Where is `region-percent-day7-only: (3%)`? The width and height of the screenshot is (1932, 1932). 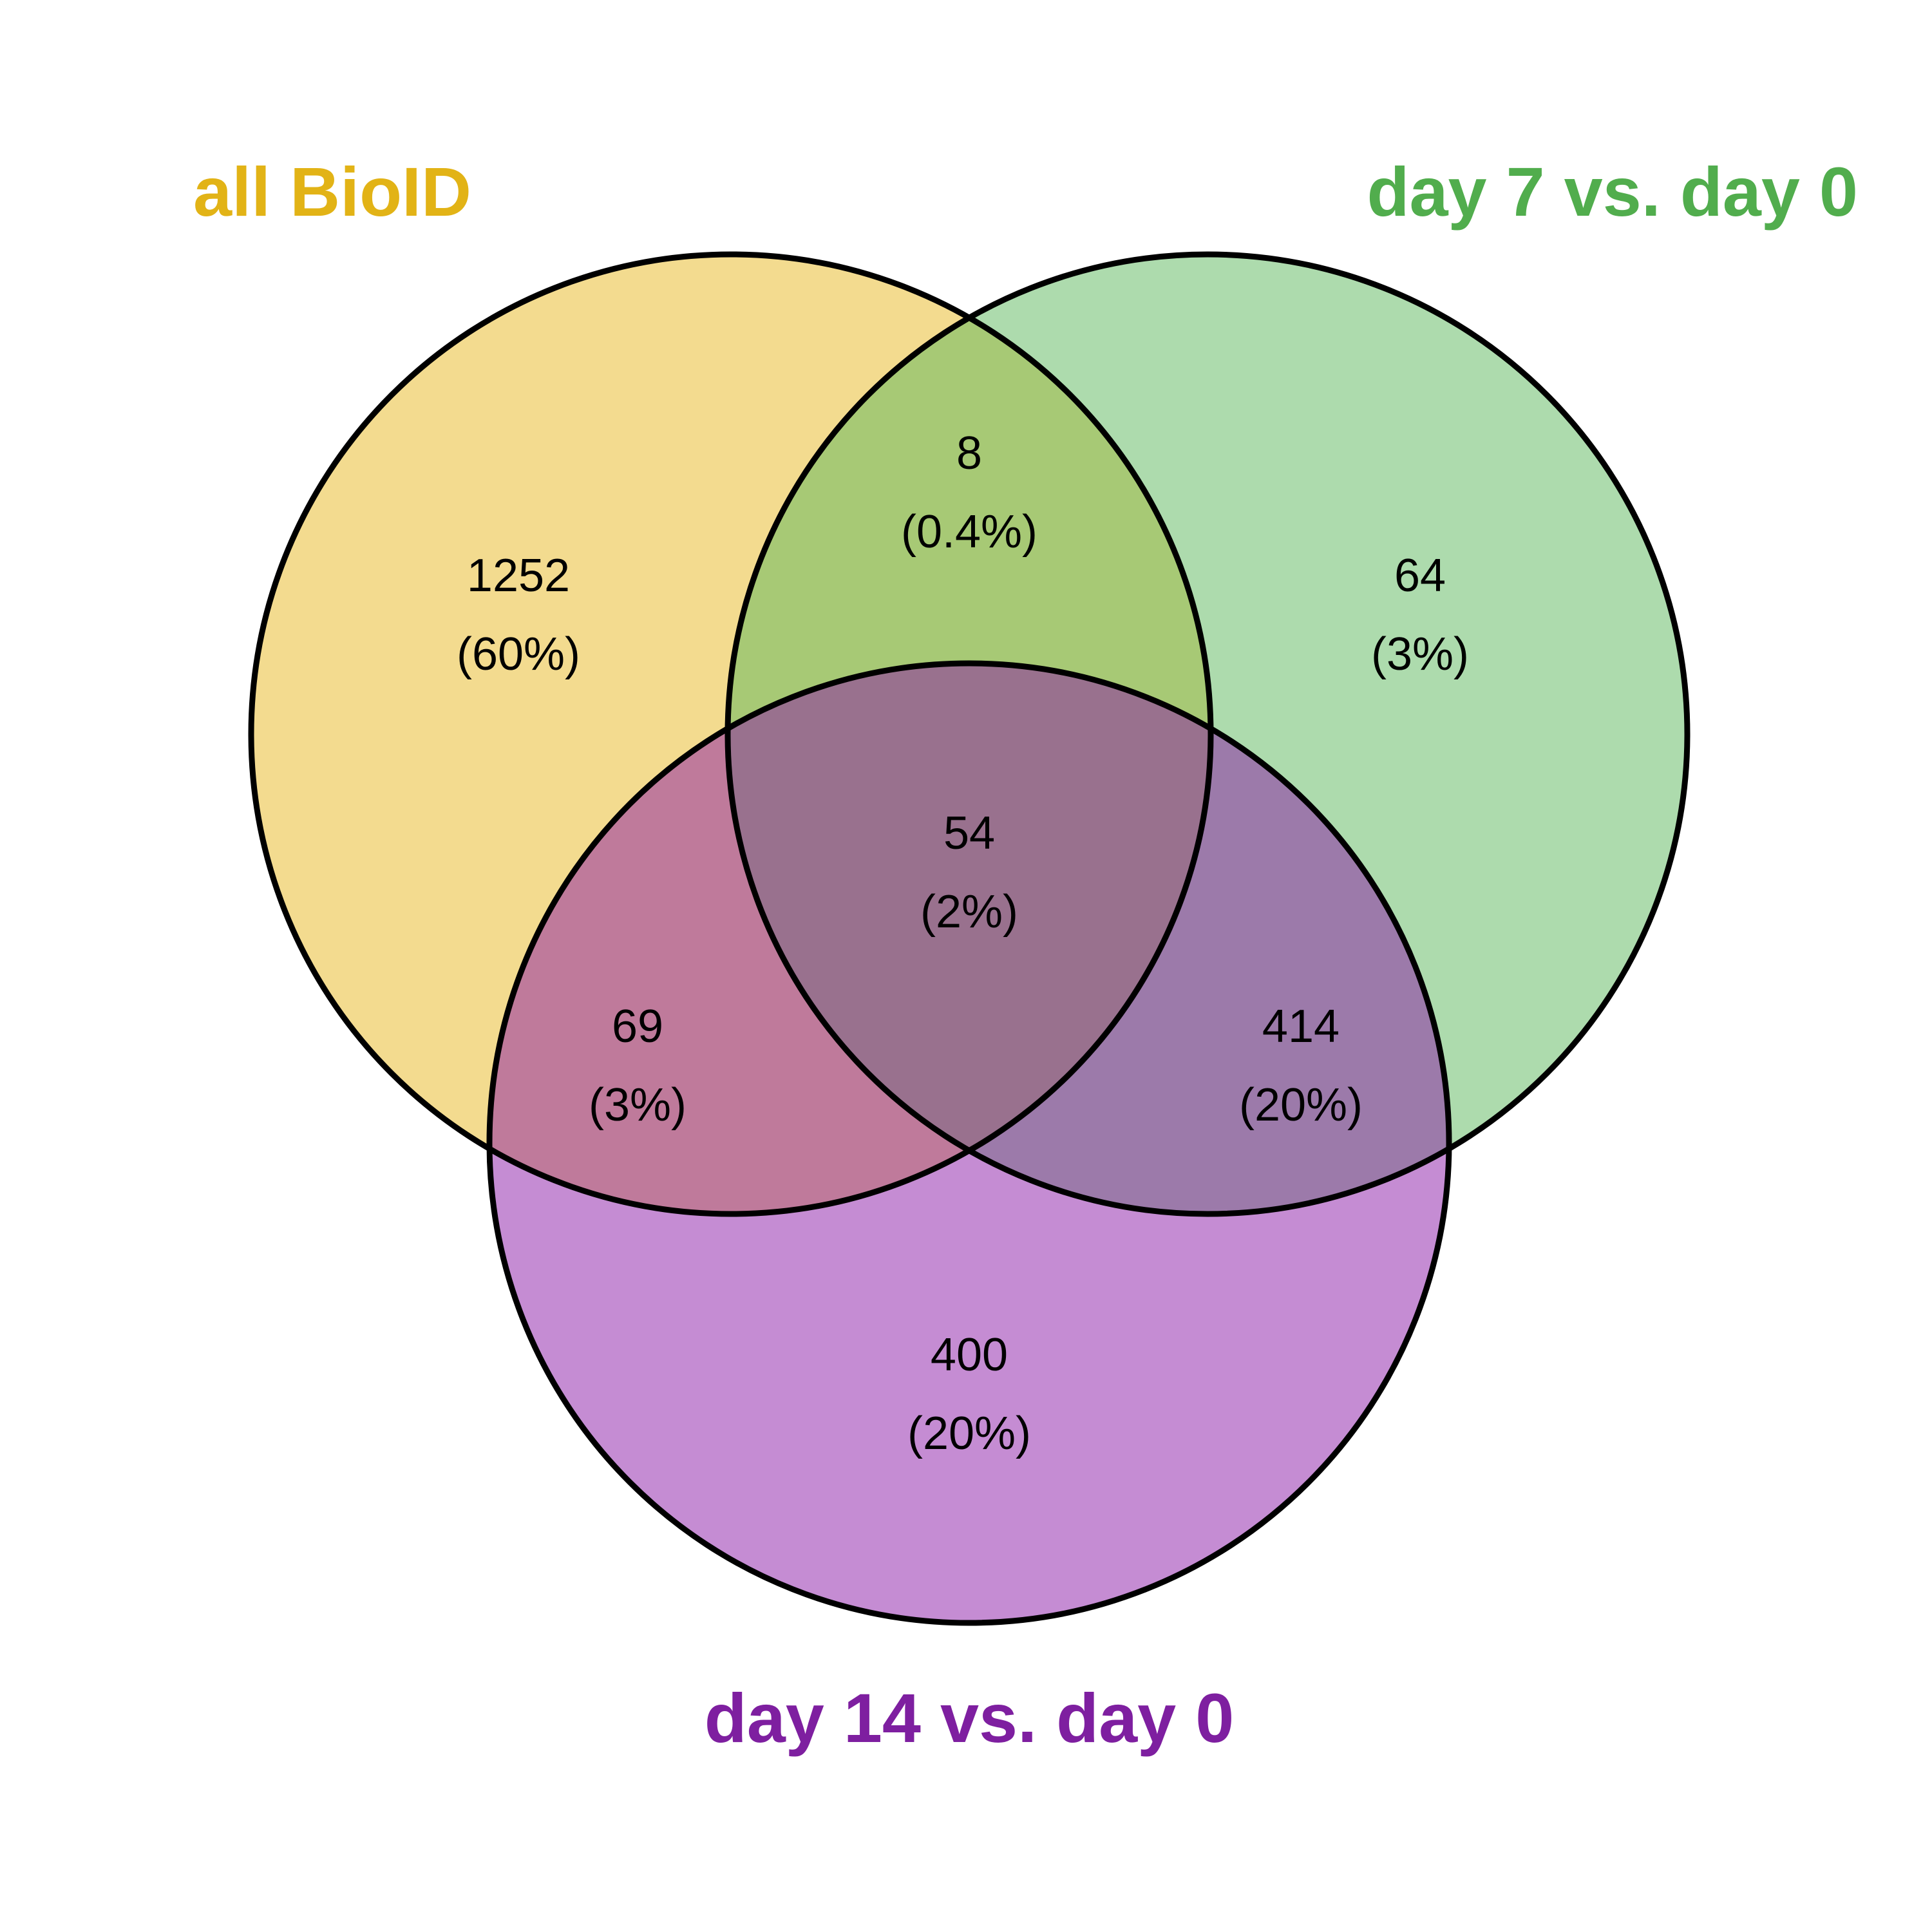 region-percent-day7-only: (3%) is located at coordinates (1420, 654).